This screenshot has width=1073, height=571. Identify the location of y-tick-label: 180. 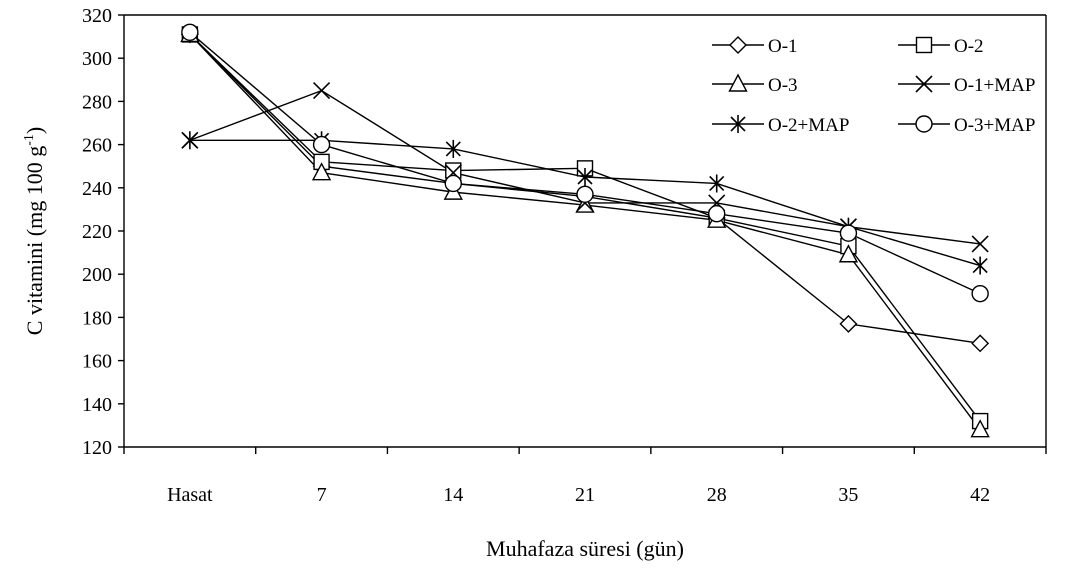
(97, 318).